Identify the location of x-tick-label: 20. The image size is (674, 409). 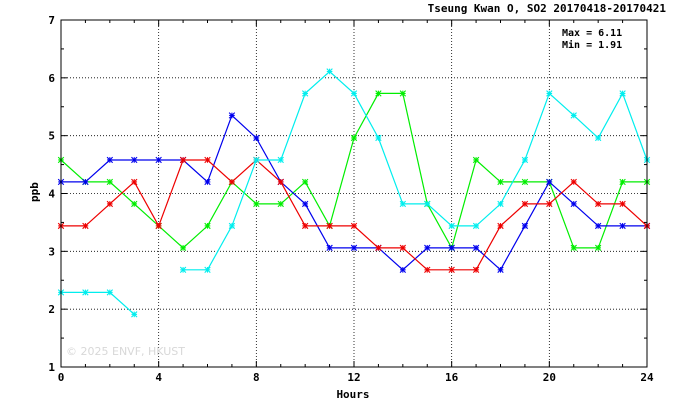
(549, 377).